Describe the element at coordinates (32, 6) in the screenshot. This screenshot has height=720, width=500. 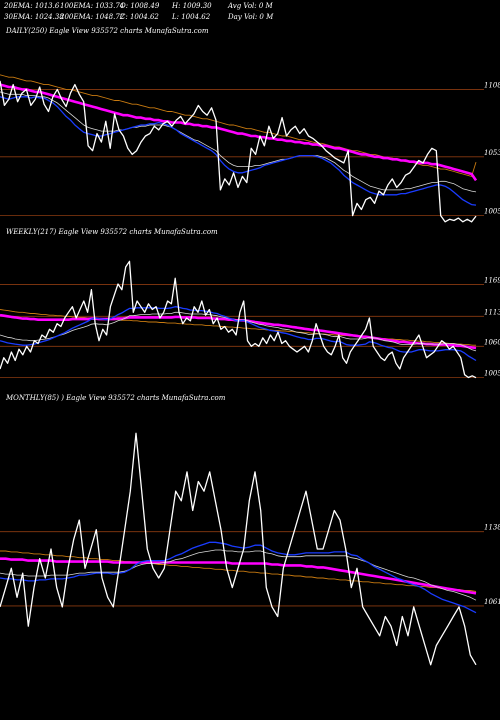
I see `ema20-readout: 20EMA: 1013.6` at that location.